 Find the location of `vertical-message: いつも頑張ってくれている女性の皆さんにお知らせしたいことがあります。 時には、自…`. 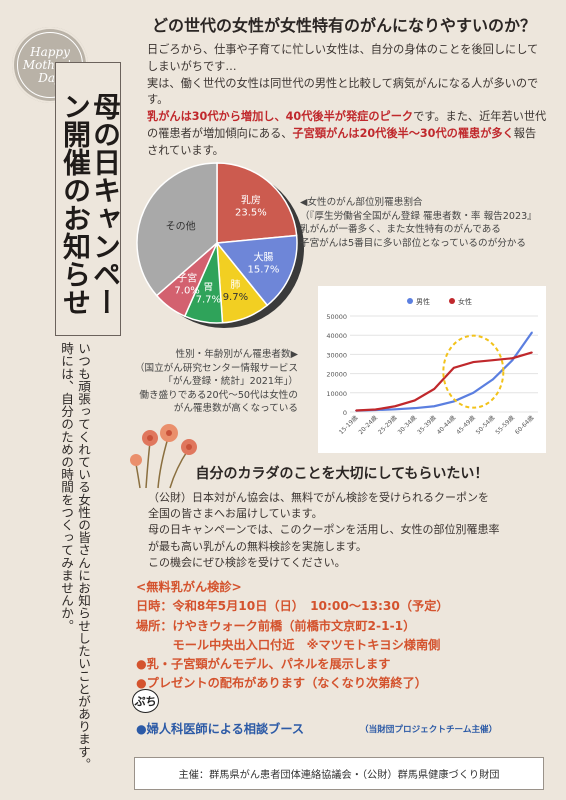

vertical-message: いつも頑張ってくれている女性の皆さんにお知らせしたいことがあります。 時には、自… is located at coordinates (75, 567).